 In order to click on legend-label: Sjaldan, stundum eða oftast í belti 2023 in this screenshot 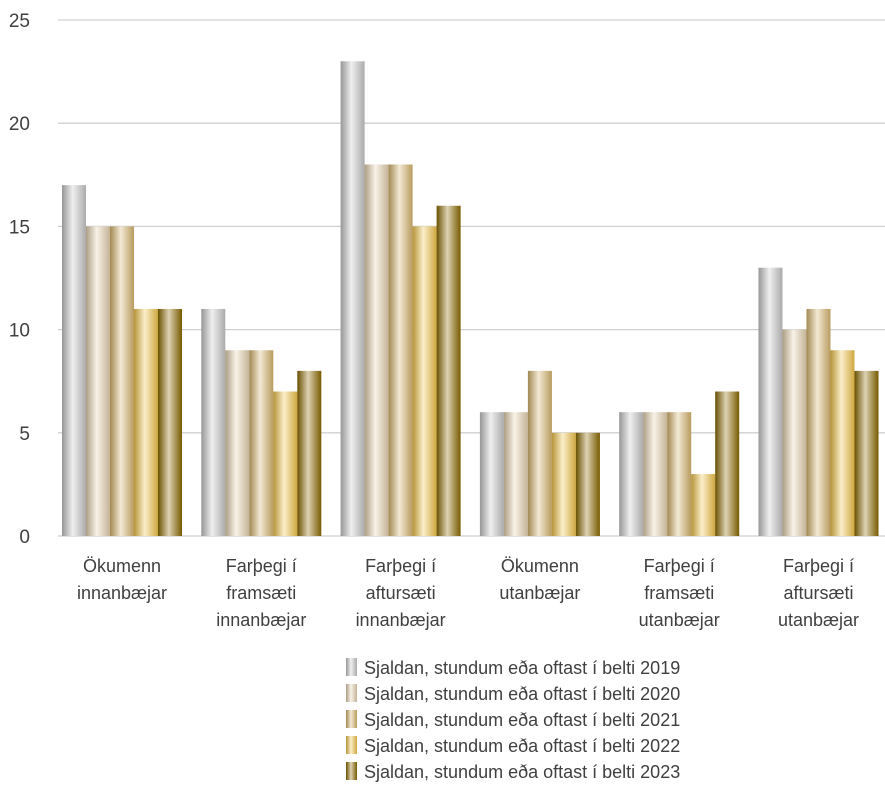, I will do `click(522, 772)`.